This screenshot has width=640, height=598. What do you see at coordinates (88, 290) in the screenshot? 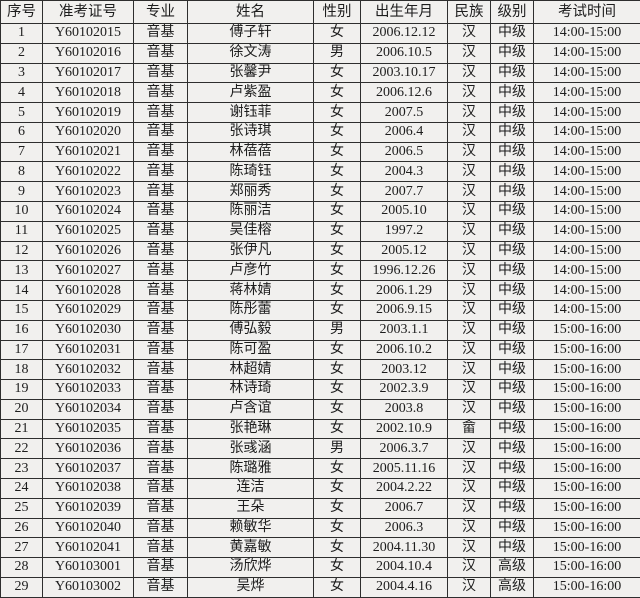
I see `table-cell: Y60102028` at bounding box center [88, 290].